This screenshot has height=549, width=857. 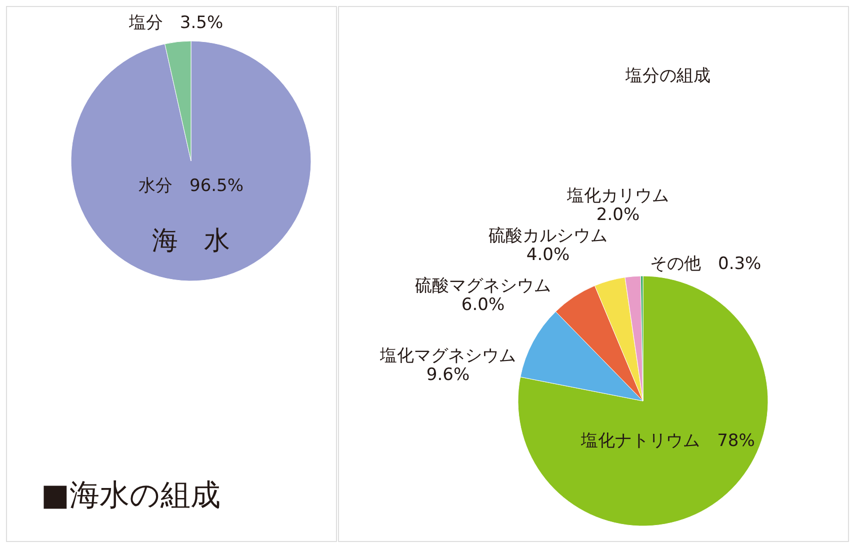 I want to click on slice-label: 塩分 3.5%, so click(x=176, y=23).